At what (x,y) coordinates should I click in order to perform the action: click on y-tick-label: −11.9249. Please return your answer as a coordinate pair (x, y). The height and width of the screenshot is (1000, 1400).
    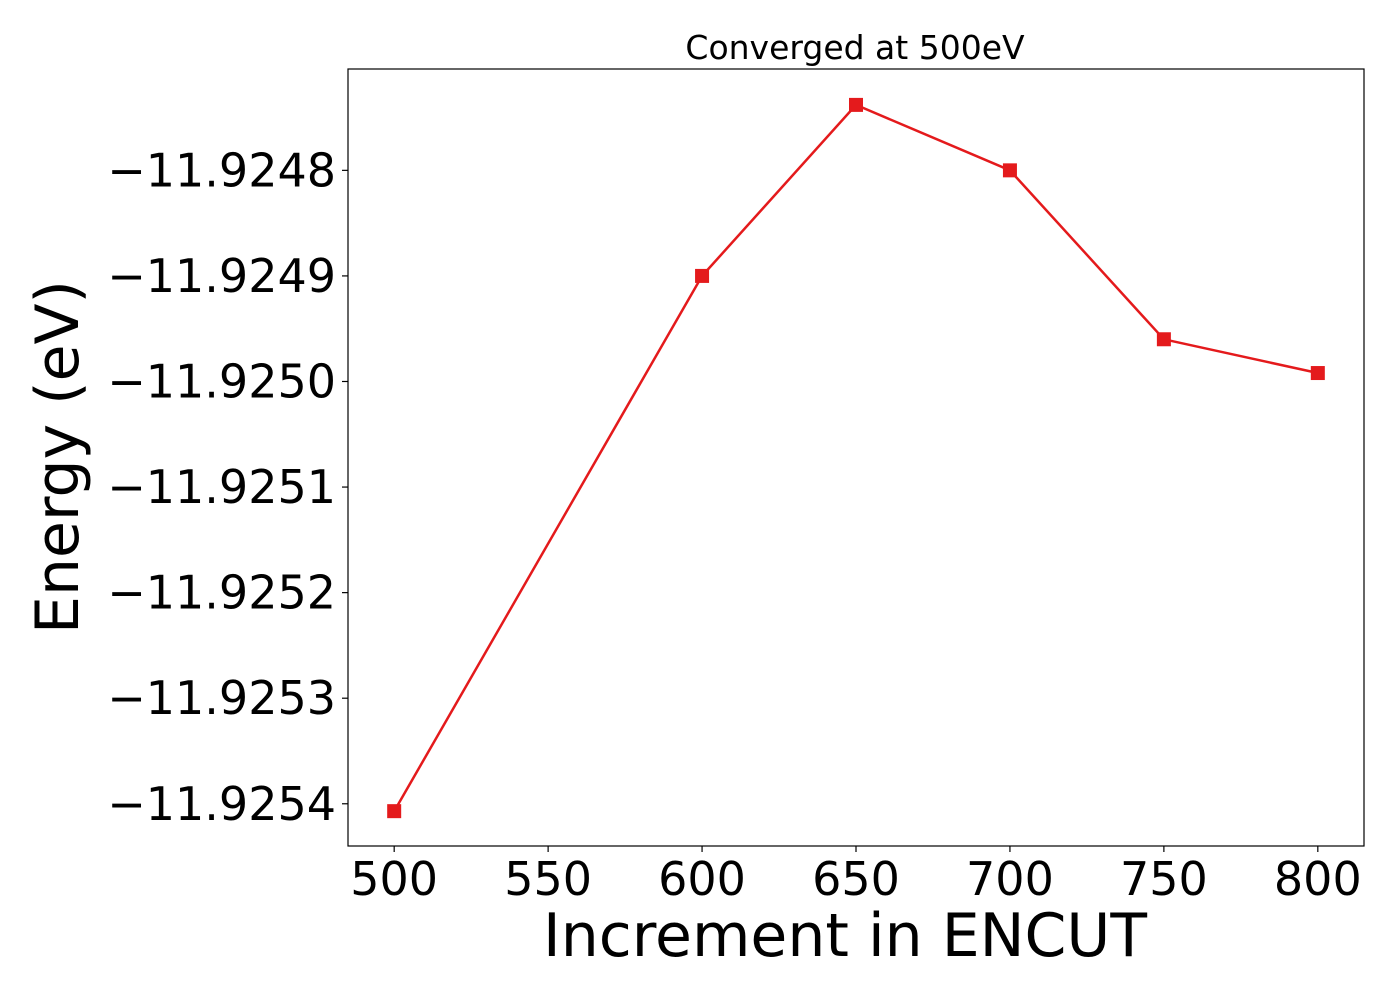
    Looking at the image, I should click on (221, 276).